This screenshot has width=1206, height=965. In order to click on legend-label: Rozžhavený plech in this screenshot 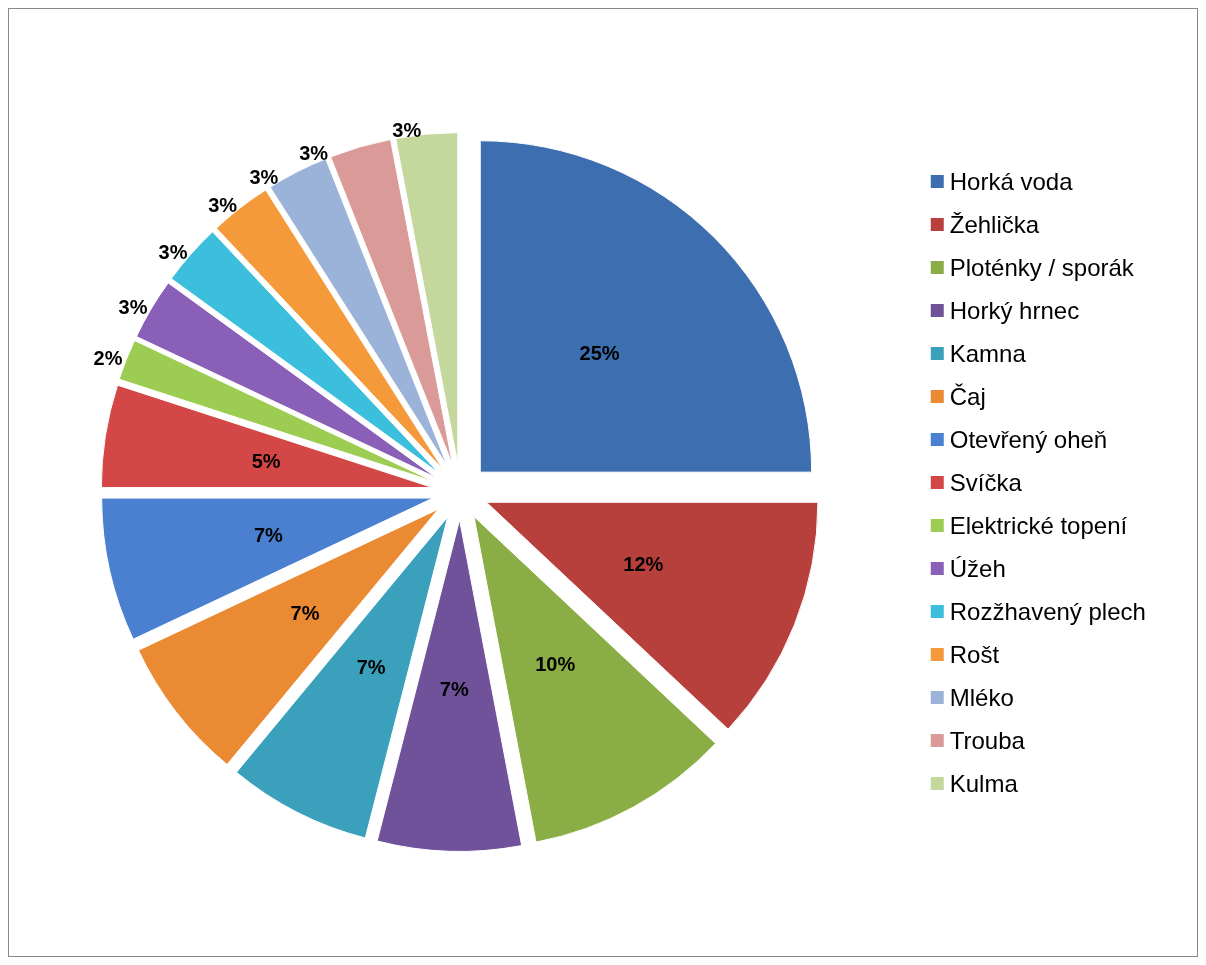, I will do `click(1047, 611)`.